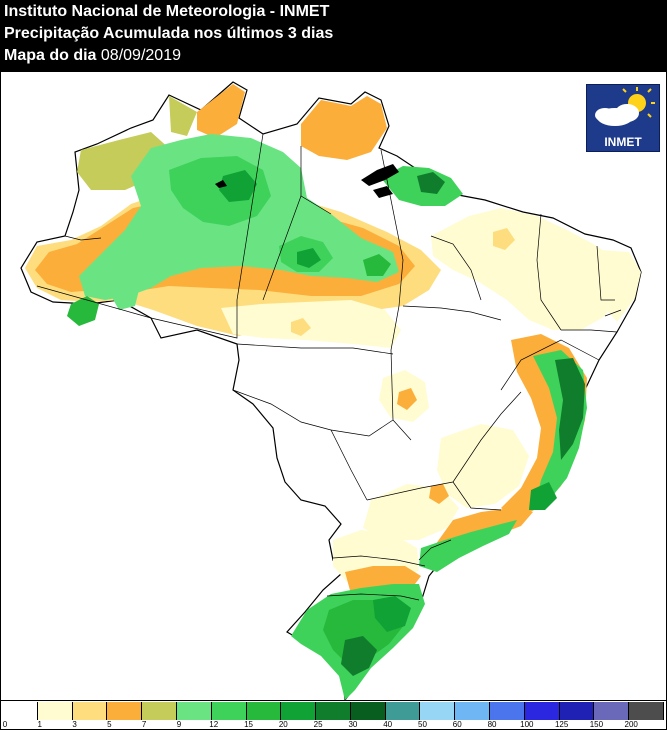 This screenshot has width=667, height=730. What do you see at coordinates (307, 181) in the screenshot?
I see `amazon-delta-islands` at bounding box center [307, 181].